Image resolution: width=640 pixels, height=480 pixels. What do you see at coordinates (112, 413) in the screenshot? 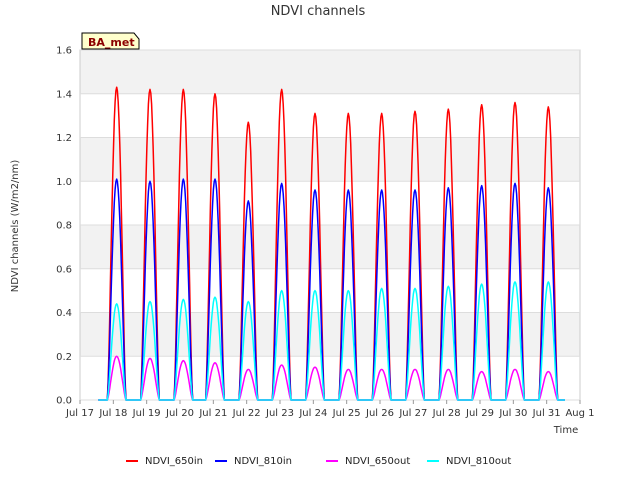
I see `x-tick-label: Jul 18` at bounding box center [112, 413].